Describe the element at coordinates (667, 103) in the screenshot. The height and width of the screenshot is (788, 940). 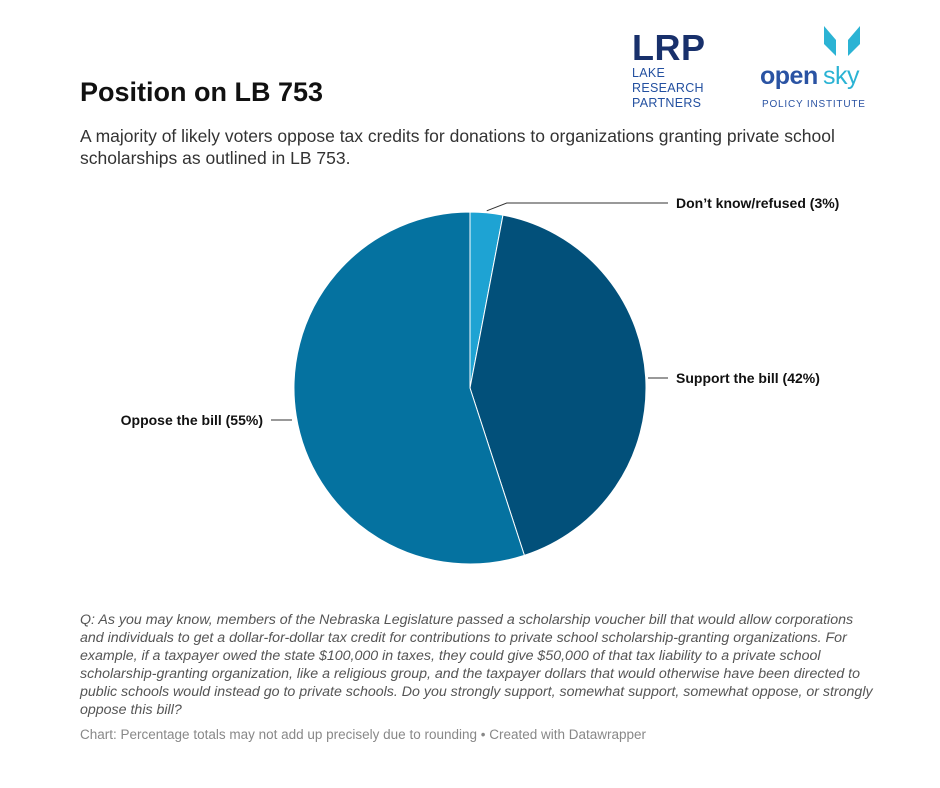
I see `lrp-logo-line-3: PARTNERS` at that location.